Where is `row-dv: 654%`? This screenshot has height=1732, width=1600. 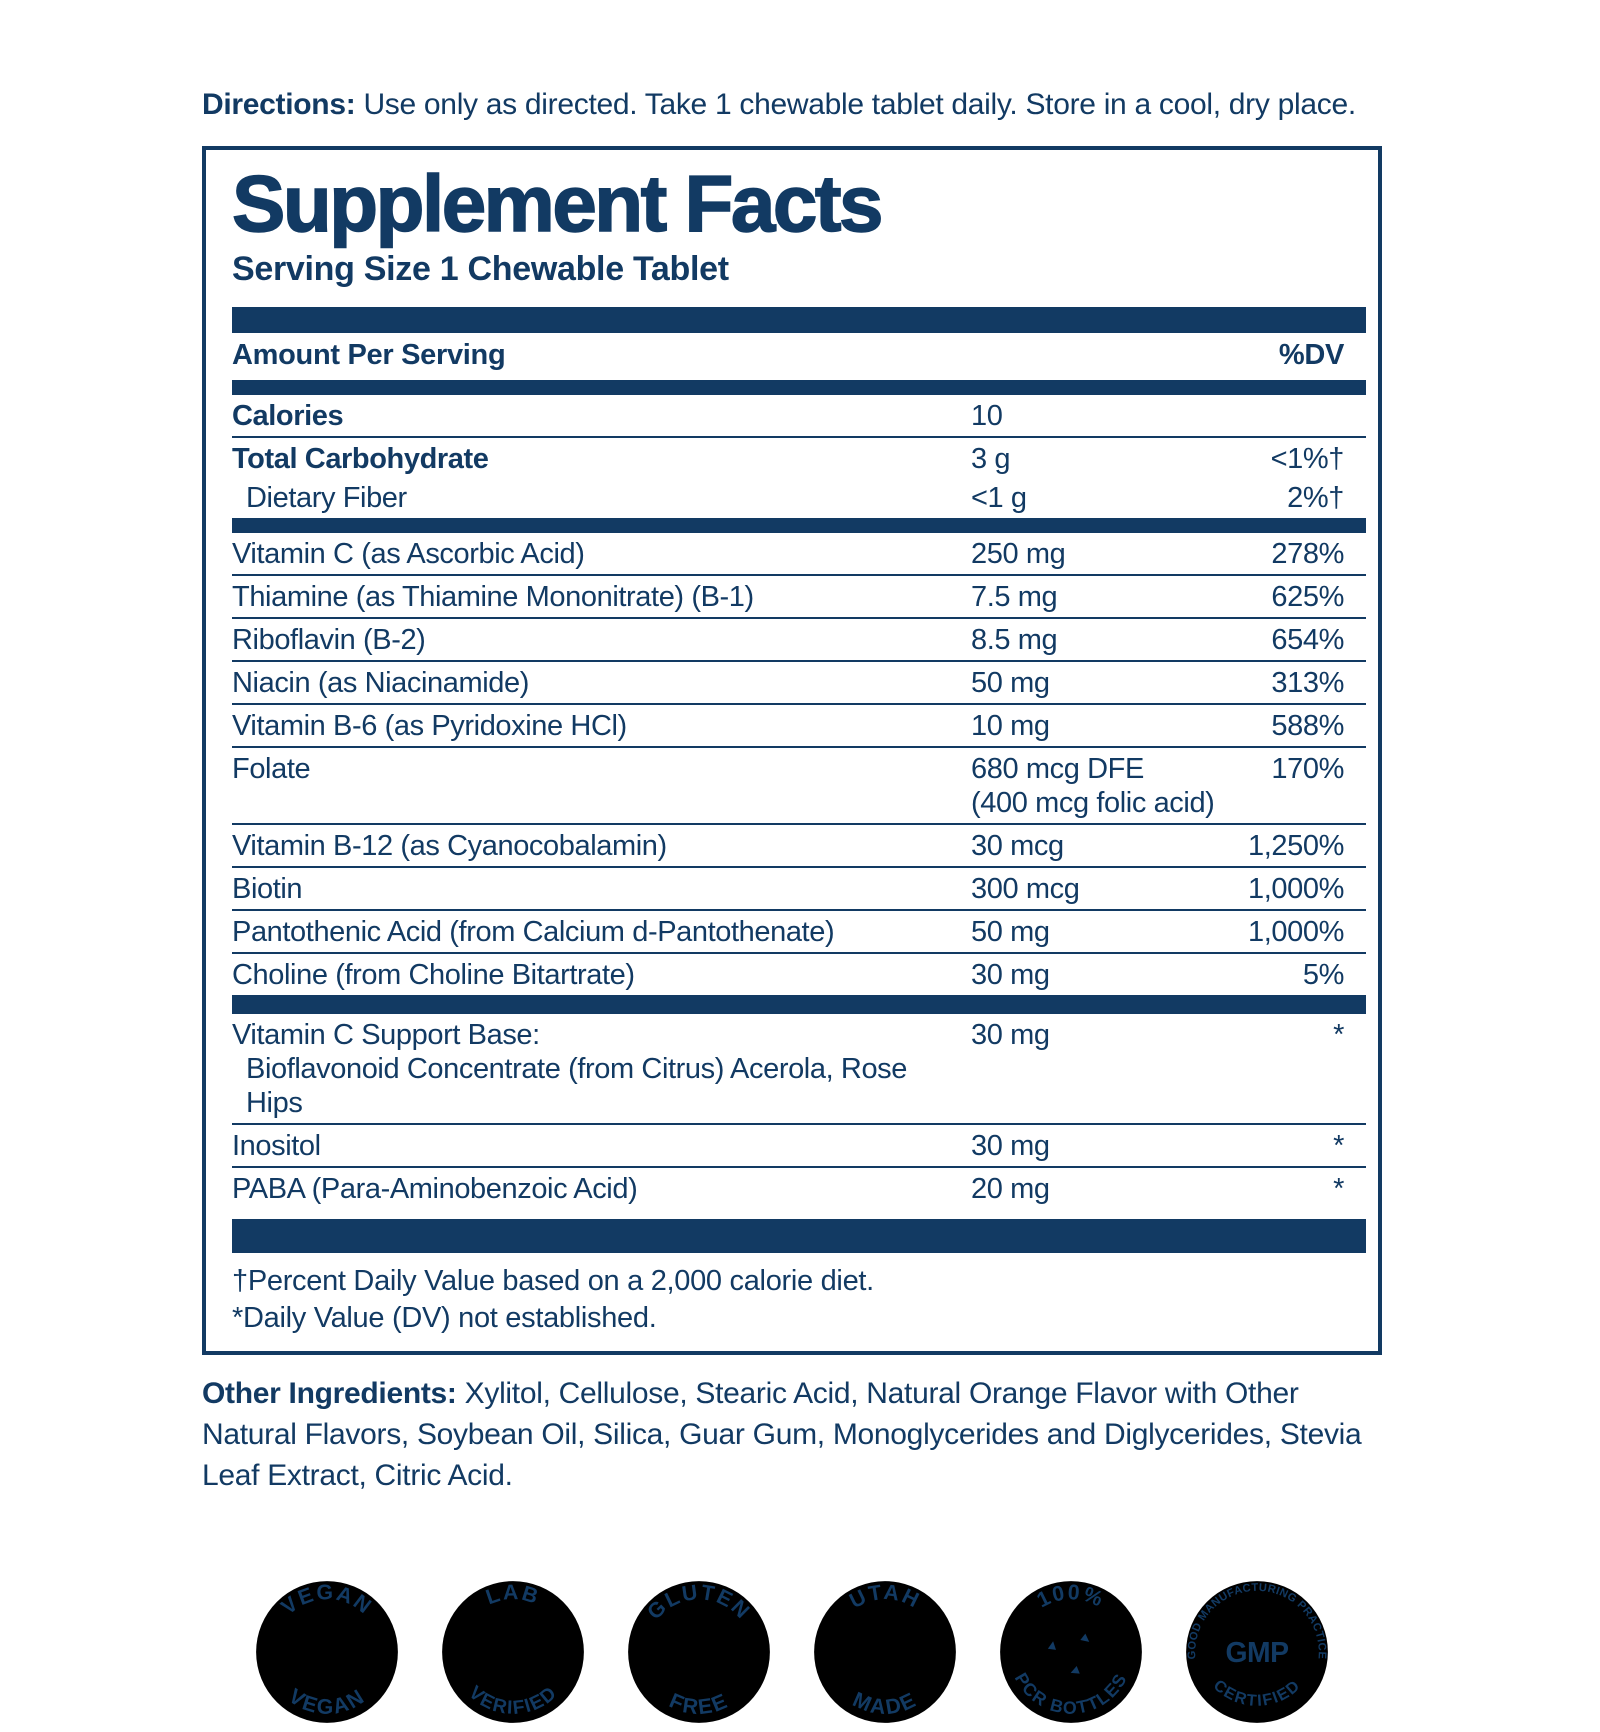 row-dv: 654% is located at coordinates (1307, 640).